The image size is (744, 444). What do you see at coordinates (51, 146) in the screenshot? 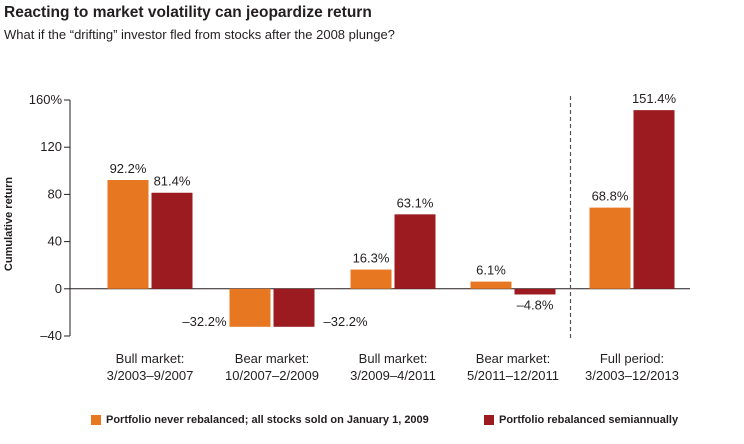
I see `y-tick-label: 120` at bounding box center [51, 146].